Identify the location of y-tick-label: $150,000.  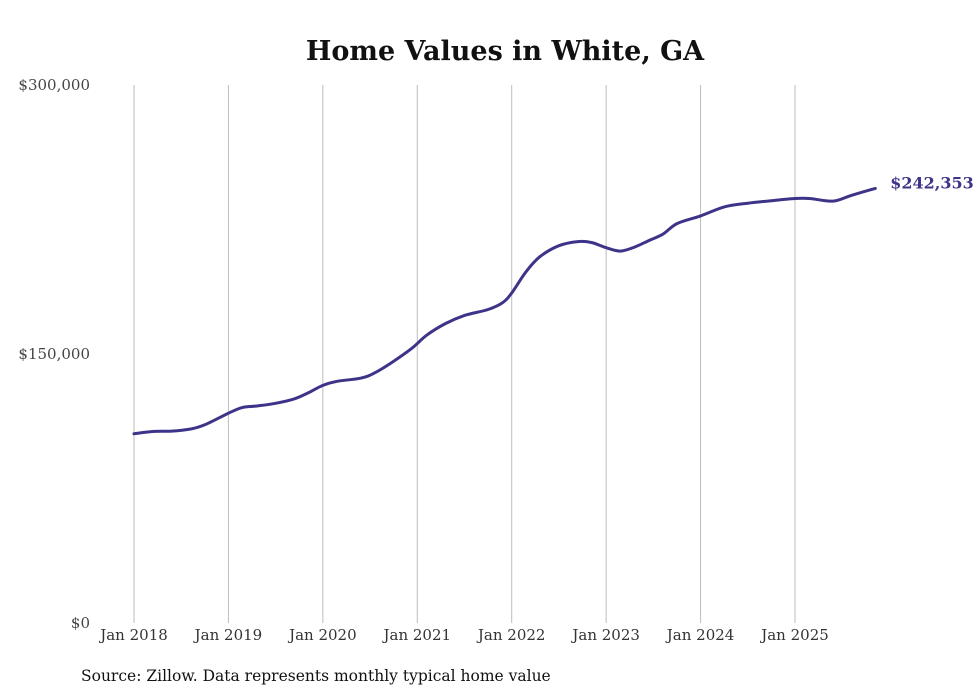
(54, 354).